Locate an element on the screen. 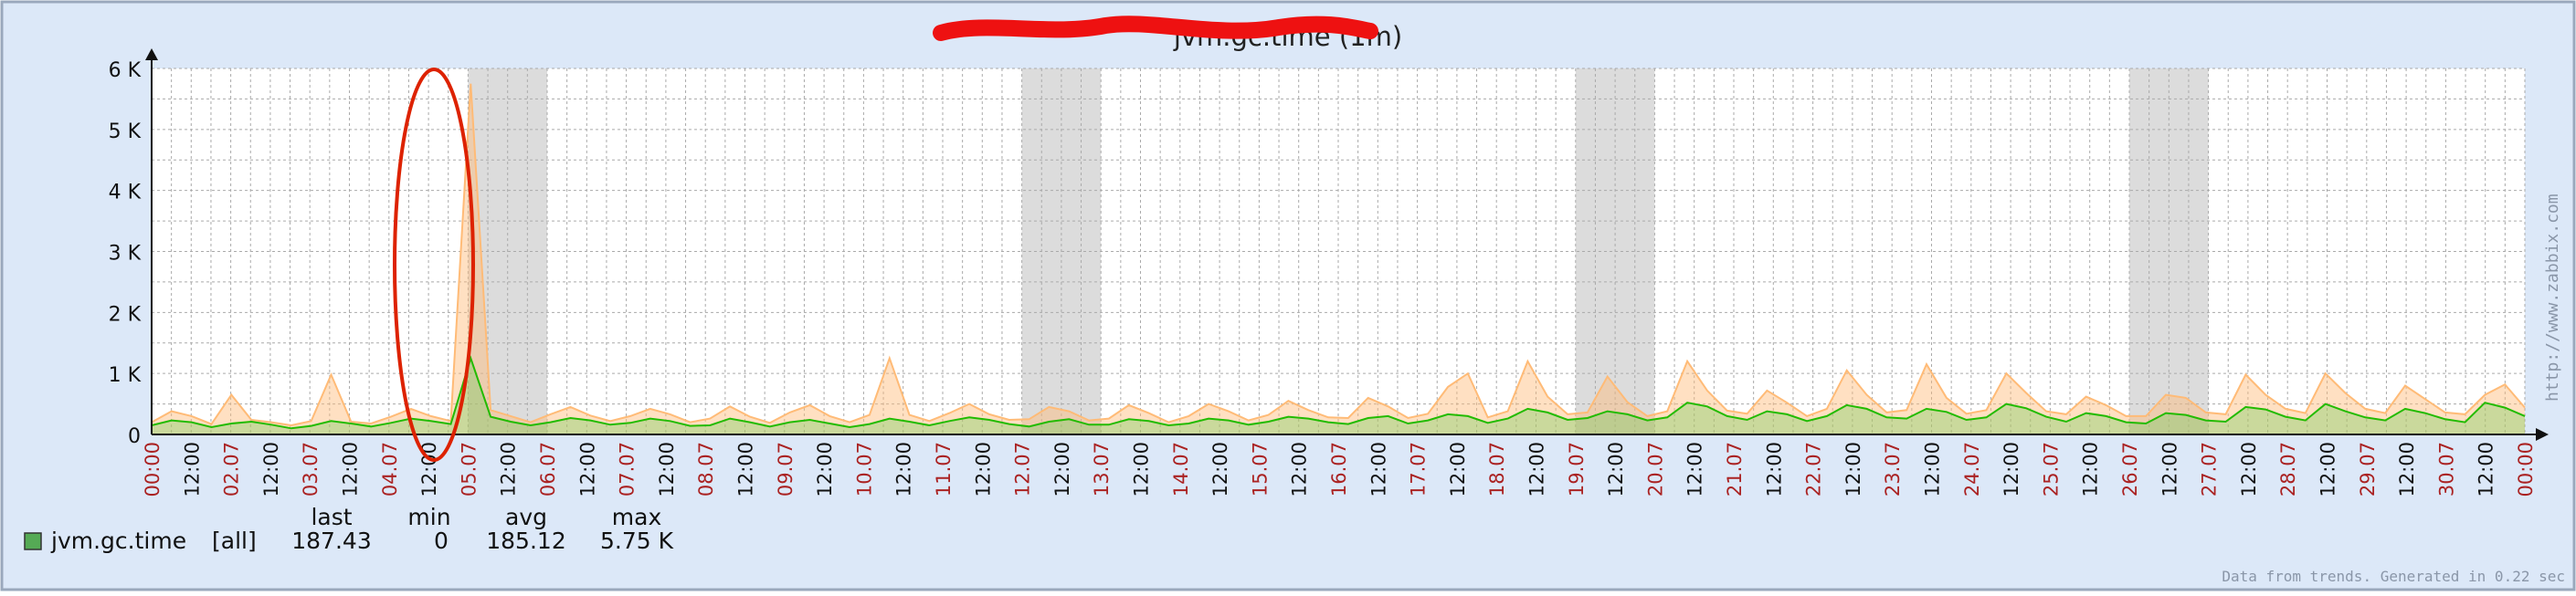  x-tick-label: 06.07 is located at coordinates (548, 469).